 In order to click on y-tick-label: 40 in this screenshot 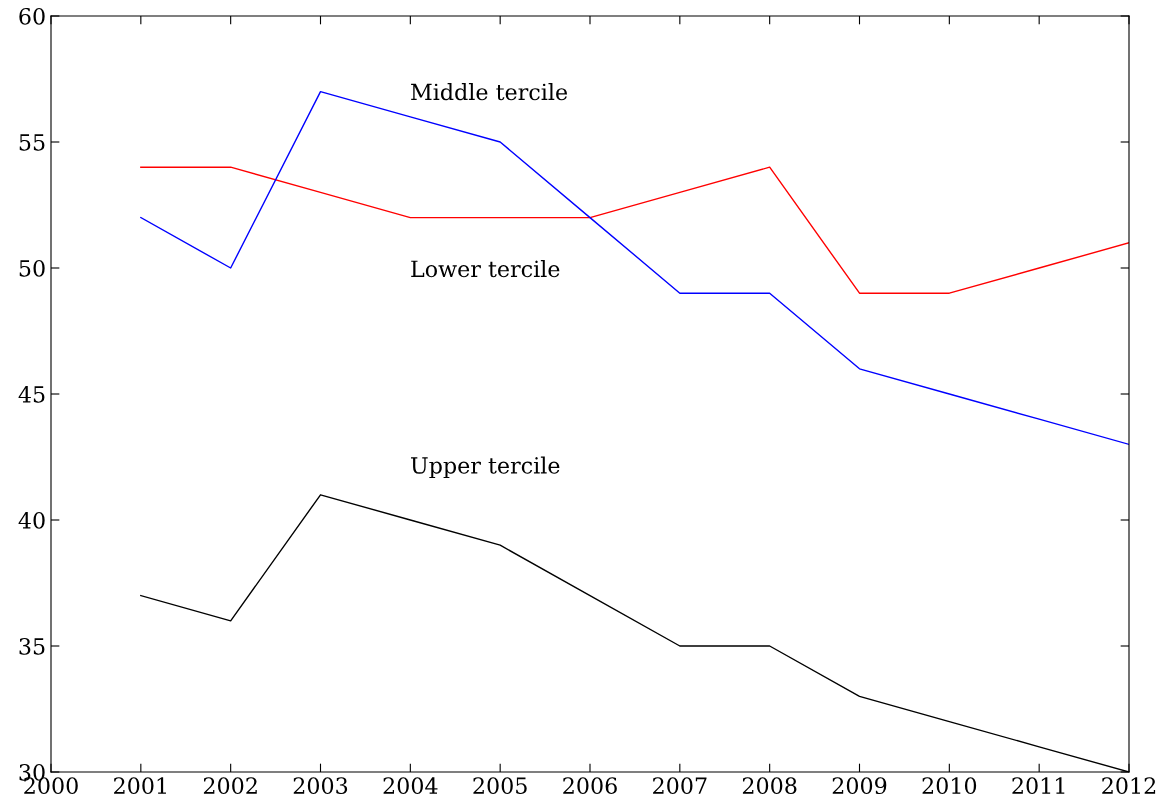, I will do `click(31, 520)`.